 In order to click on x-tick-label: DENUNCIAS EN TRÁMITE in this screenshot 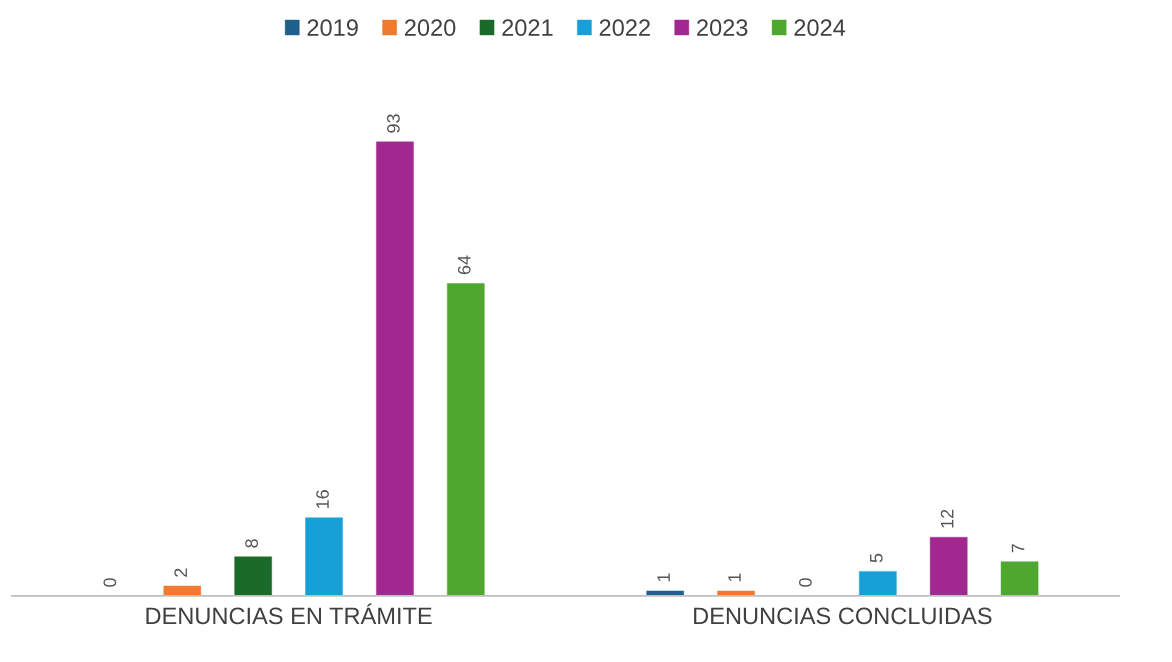, I will do `click(289, 614)`.